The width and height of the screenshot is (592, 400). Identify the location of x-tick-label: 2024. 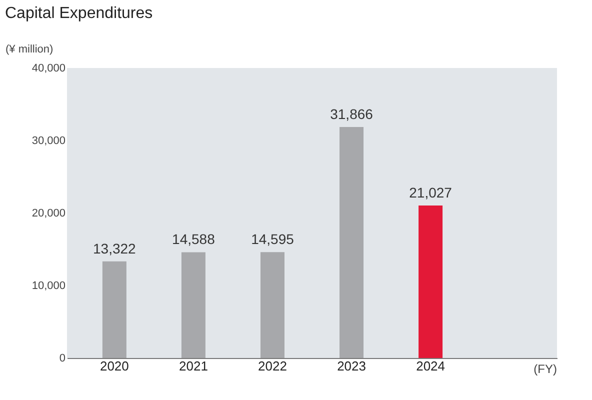
(431, 366).